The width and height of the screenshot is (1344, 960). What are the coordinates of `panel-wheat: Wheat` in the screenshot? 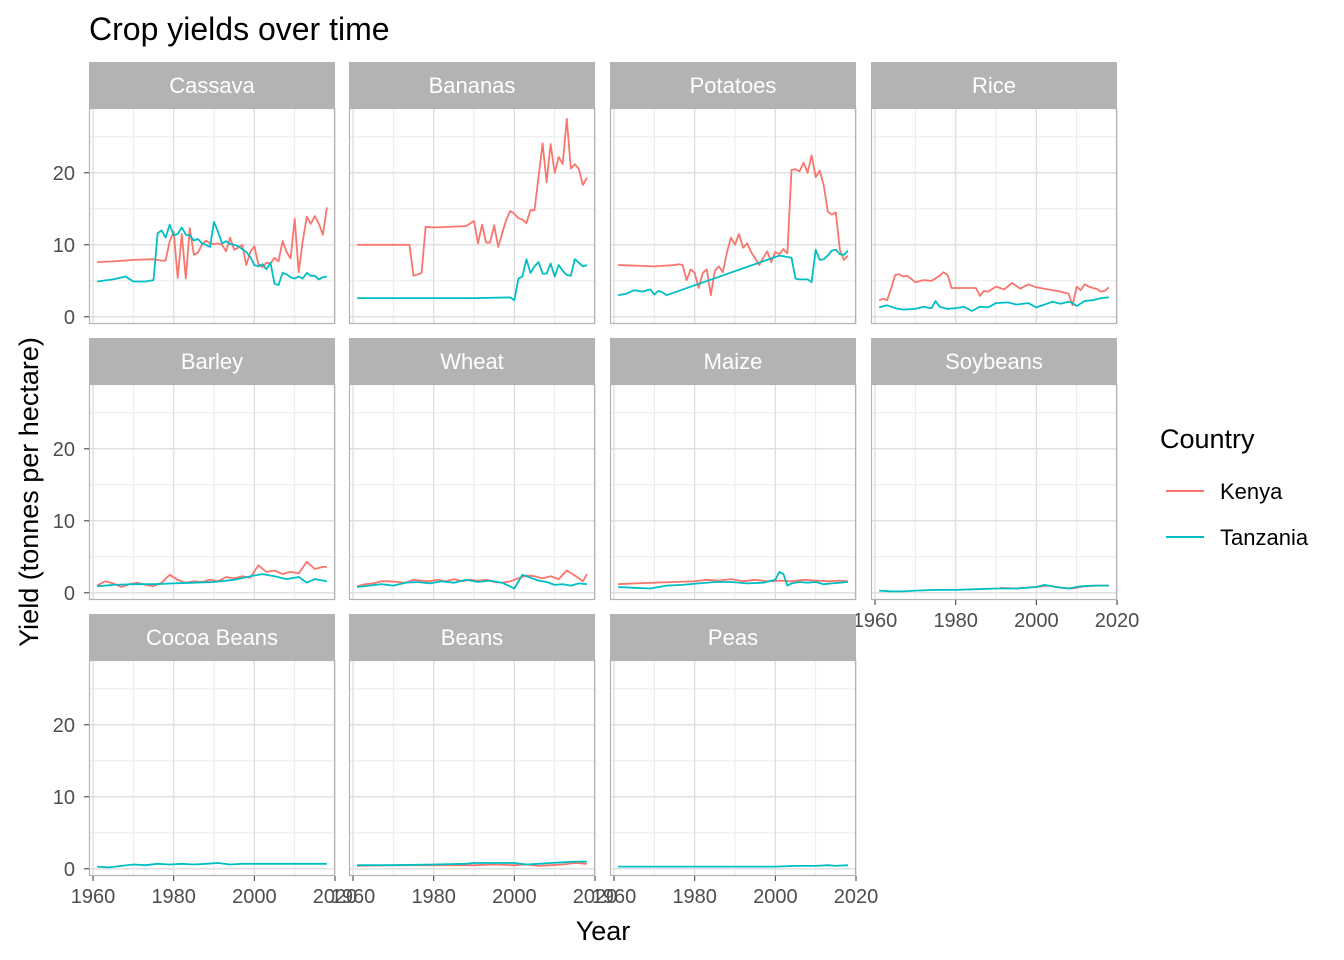 It's located at (472, 469).